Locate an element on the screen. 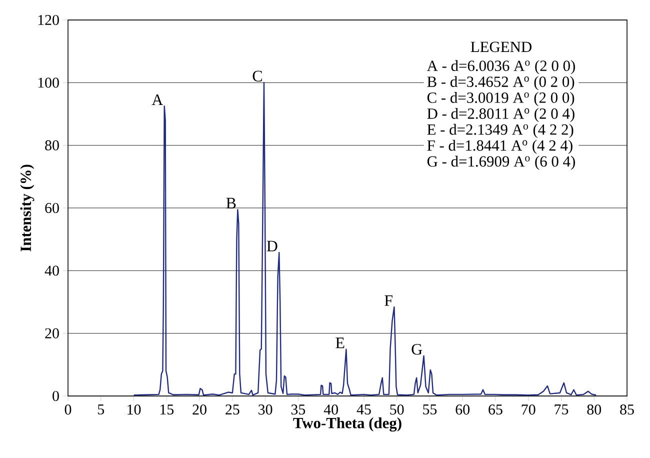 This screenshot has height=458, width=650. y-tick-label: 60 is located at coordinates (52, 208).